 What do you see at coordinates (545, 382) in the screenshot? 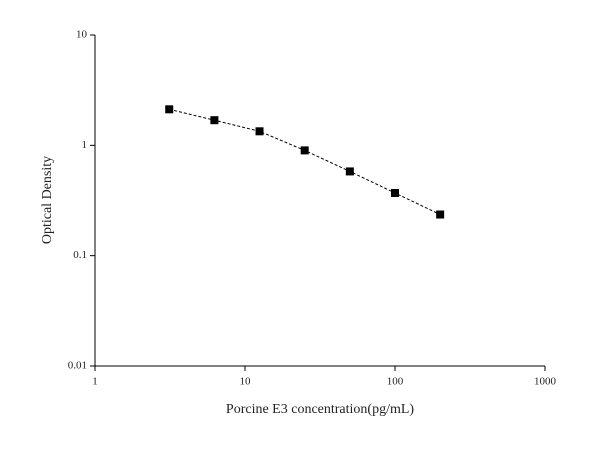
I see `x-tick-label: 1000` at bounding box center [545, 382].